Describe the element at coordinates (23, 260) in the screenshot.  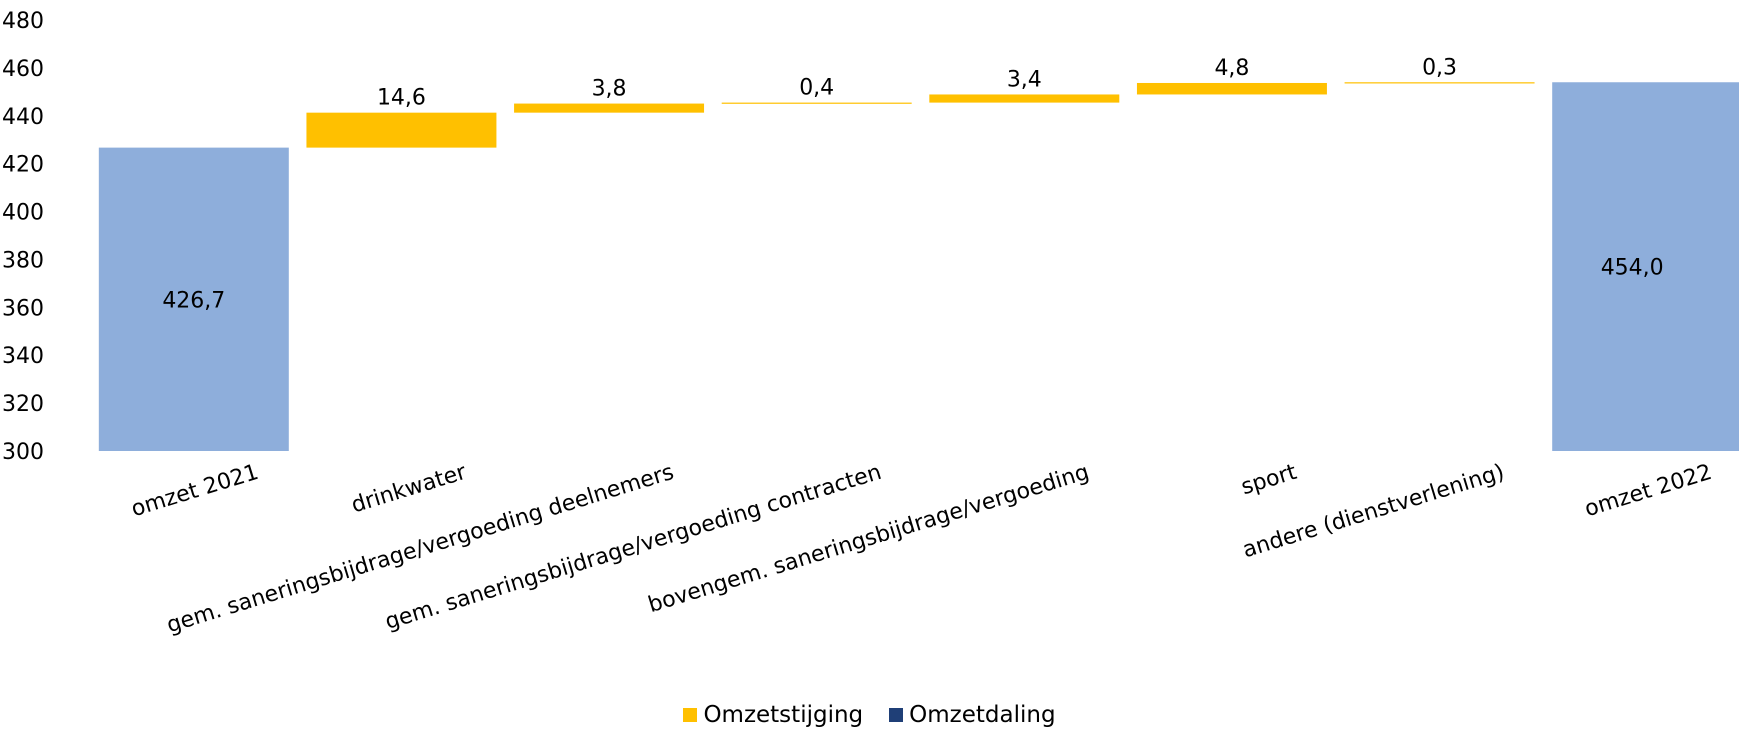
I see `y-tick-label: 380` at that location.